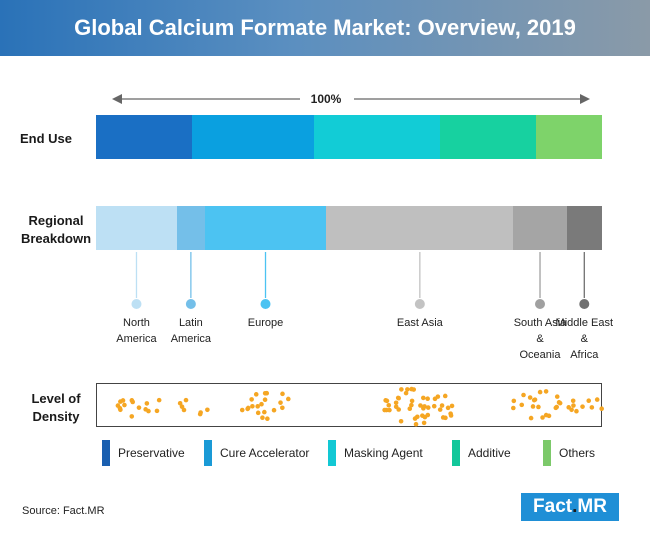  Describe the element at coordinates (584, 339) in the screenshot. I see `region-label-middle-east-africa: Middle East & Africa` at that location.